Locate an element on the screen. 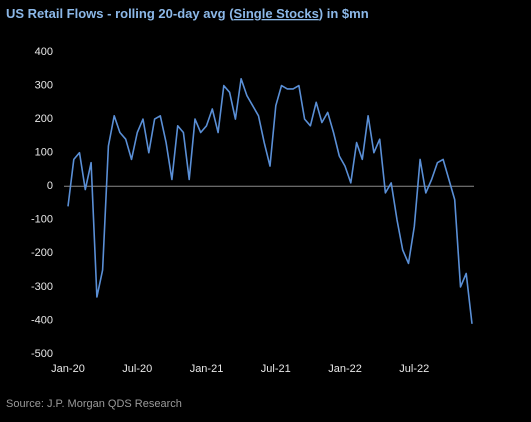  x-tick-label: Jul-21 is located at coordinates (276, 369).